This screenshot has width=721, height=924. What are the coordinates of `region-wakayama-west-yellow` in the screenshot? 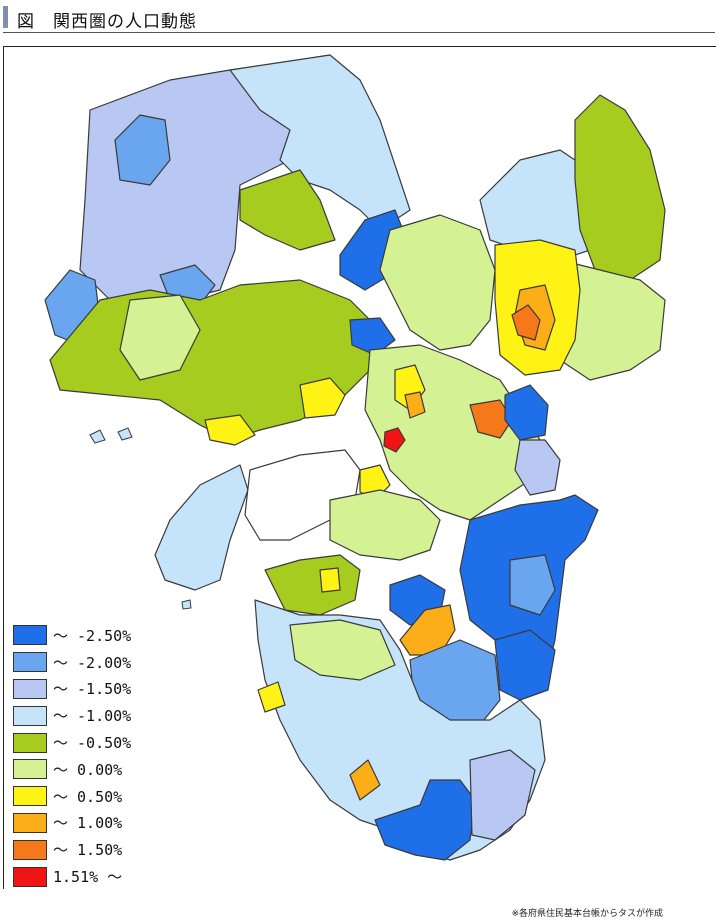 It's located at (271, 697).